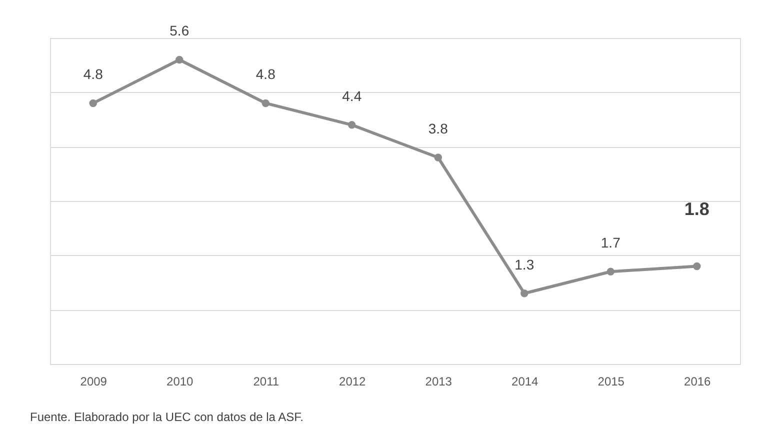 The image size is (769, 435). I want to click on x-tick-label: 2016, so click(698, 381).